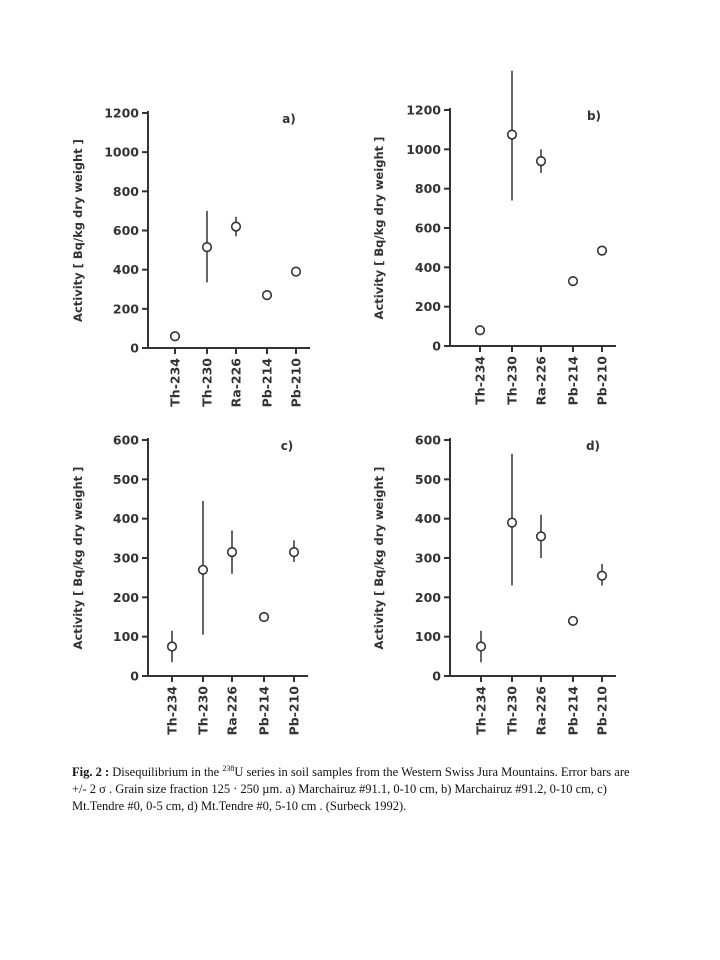 The image size is (720, 960). I want to click on panel-b-y-axis-label: Activity [ Bq/kg dry weight ], so click(379, 228).